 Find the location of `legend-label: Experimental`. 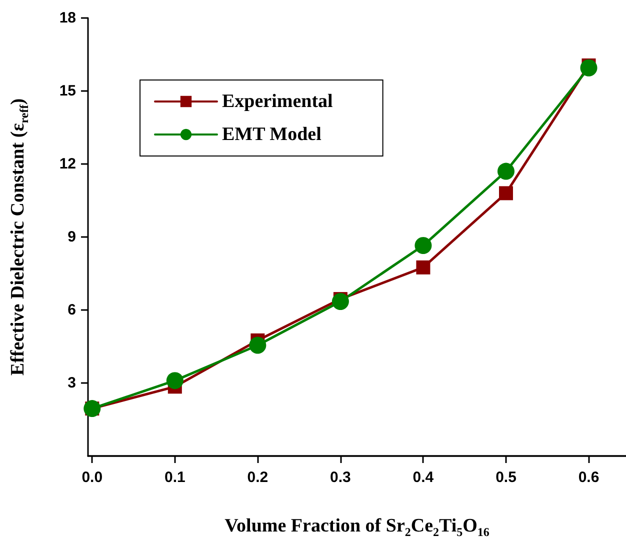

legend-label: Experimental is located at coordinates (277, 101).